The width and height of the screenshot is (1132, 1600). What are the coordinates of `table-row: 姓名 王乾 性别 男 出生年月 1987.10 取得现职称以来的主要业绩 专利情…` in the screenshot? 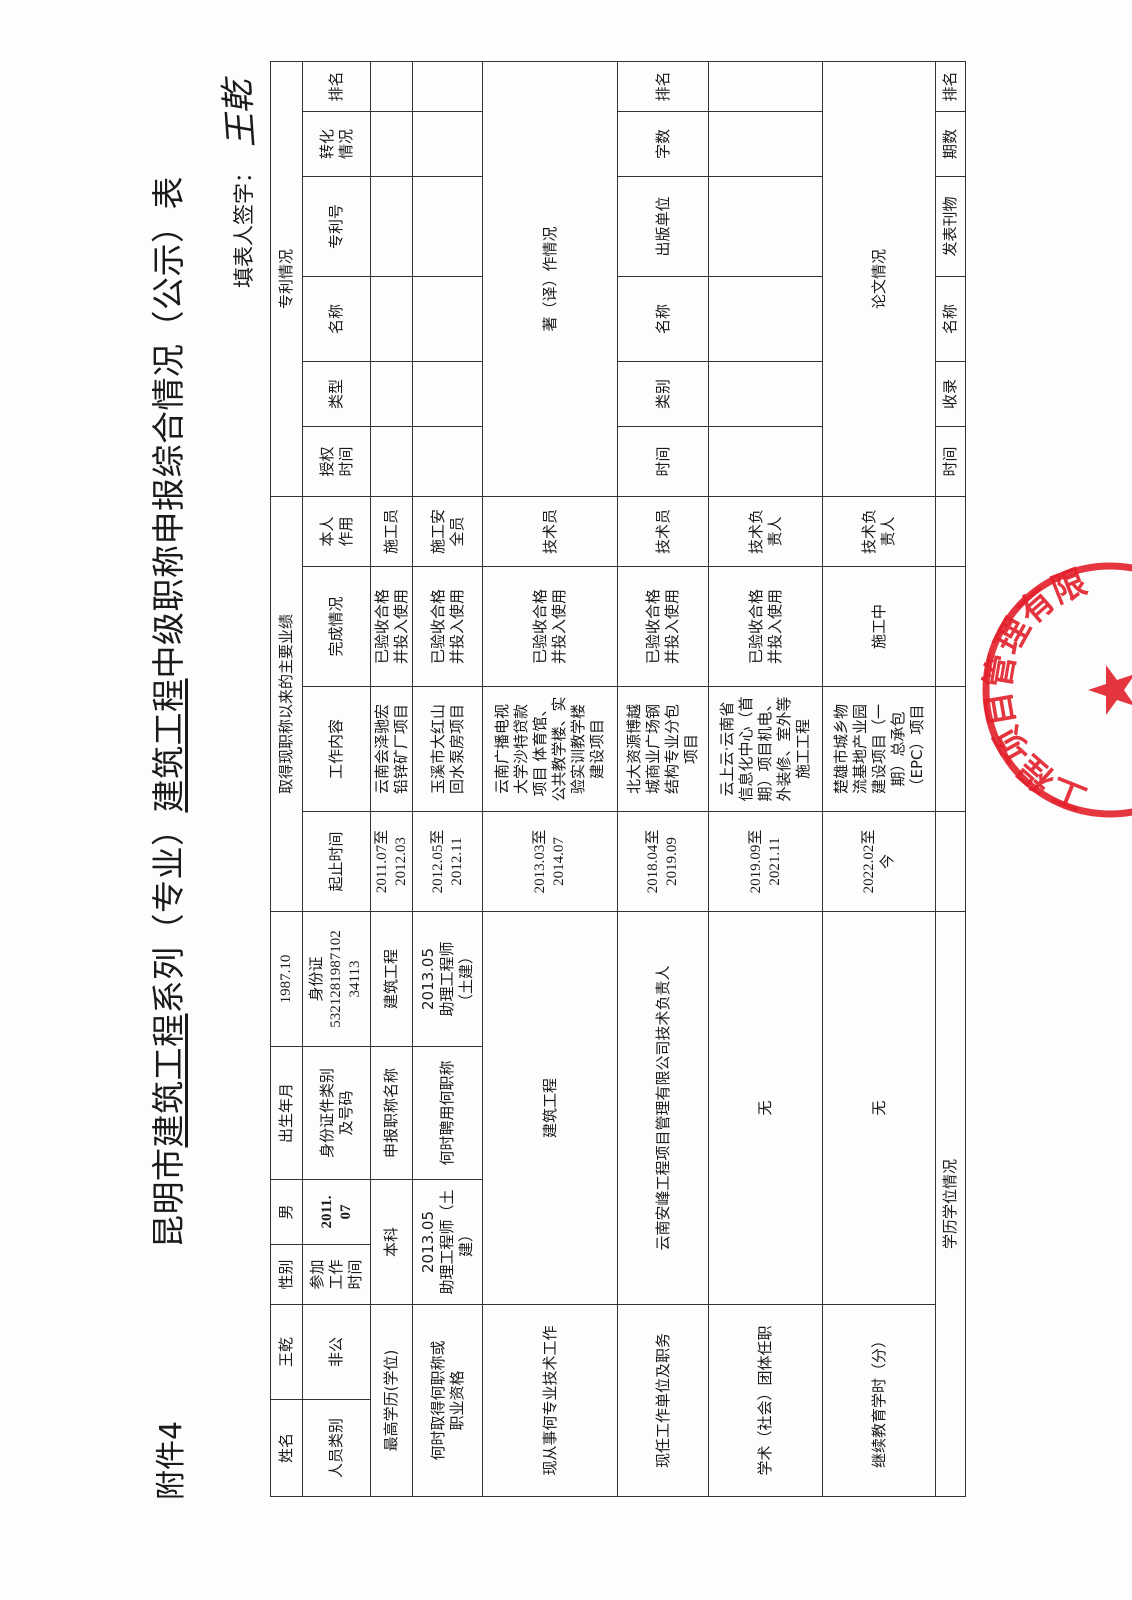 It's located at (286, 779).